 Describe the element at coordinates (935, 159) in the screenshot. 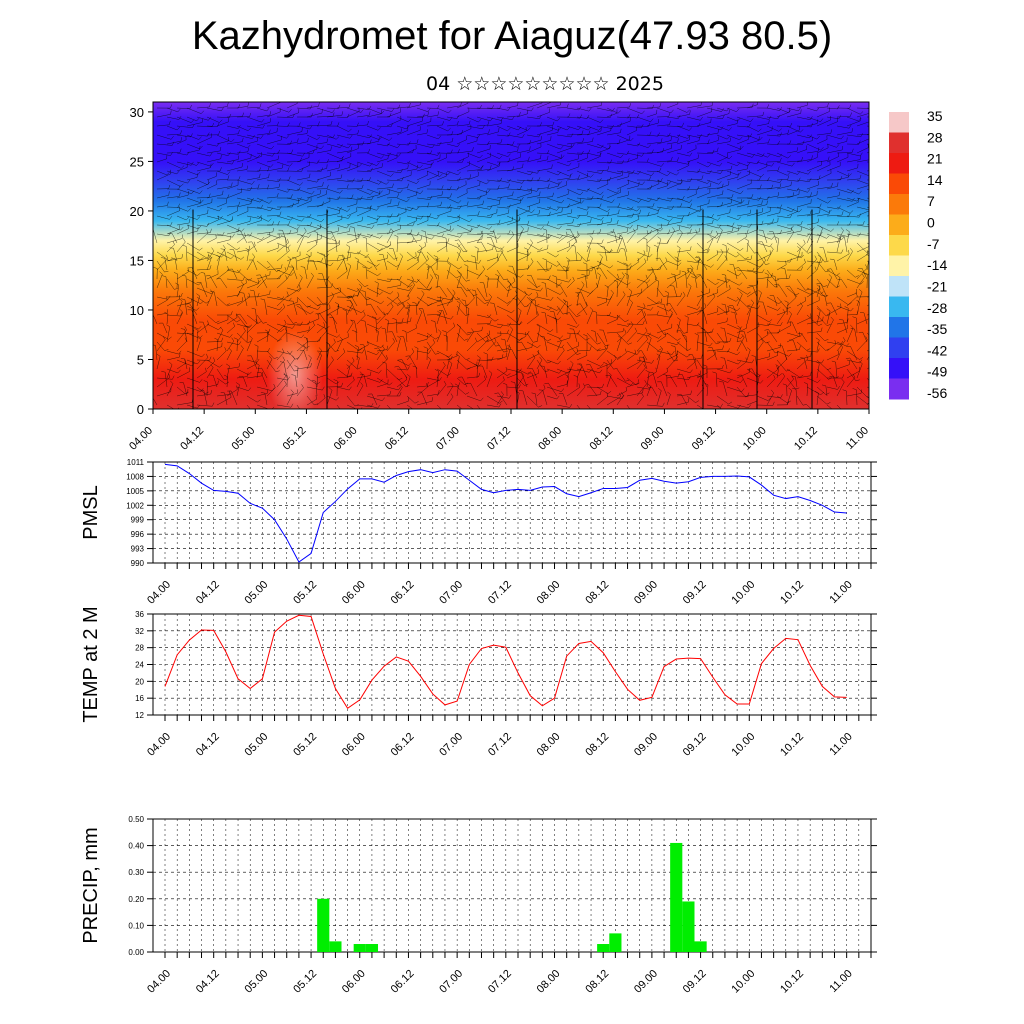

I see `colorbar-label: 21` at that location.